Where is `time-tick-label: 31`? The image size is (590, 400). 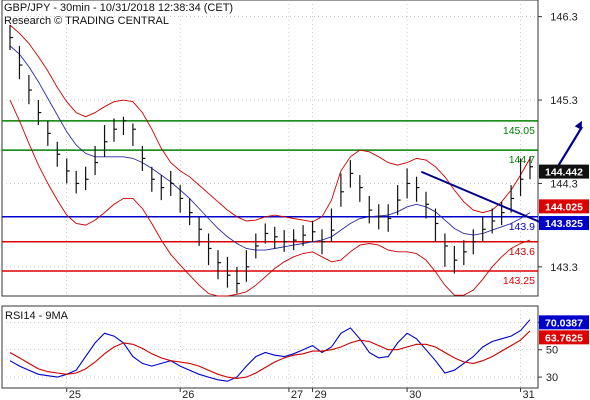
time-tick-label: 31 is located at coordinates (529, 394).